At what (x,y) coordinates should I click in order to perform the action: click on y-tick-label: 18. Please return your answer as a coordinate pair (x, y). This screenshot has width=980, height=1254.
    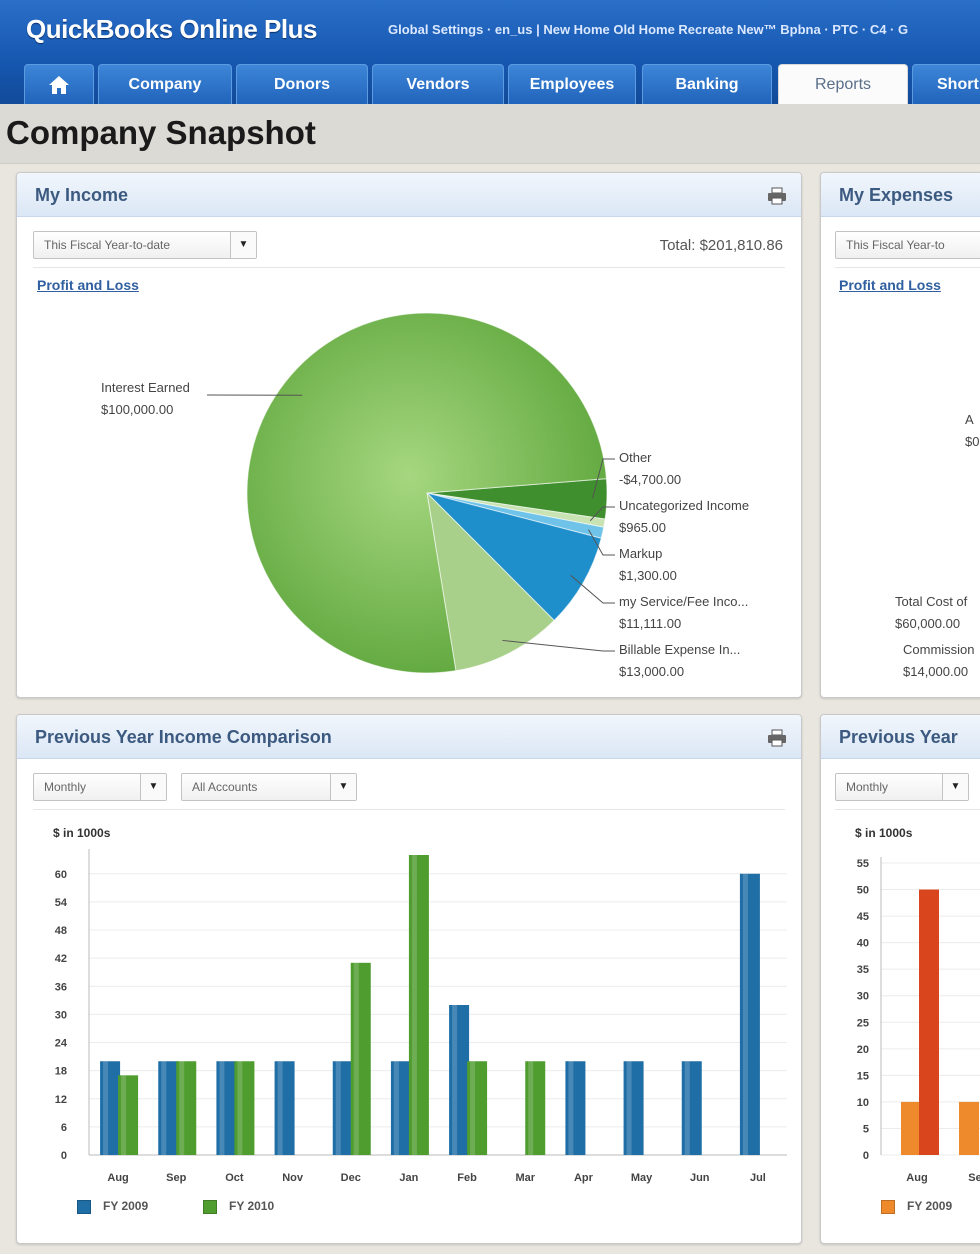
    Looking at the image, I should click on (61, 1072).